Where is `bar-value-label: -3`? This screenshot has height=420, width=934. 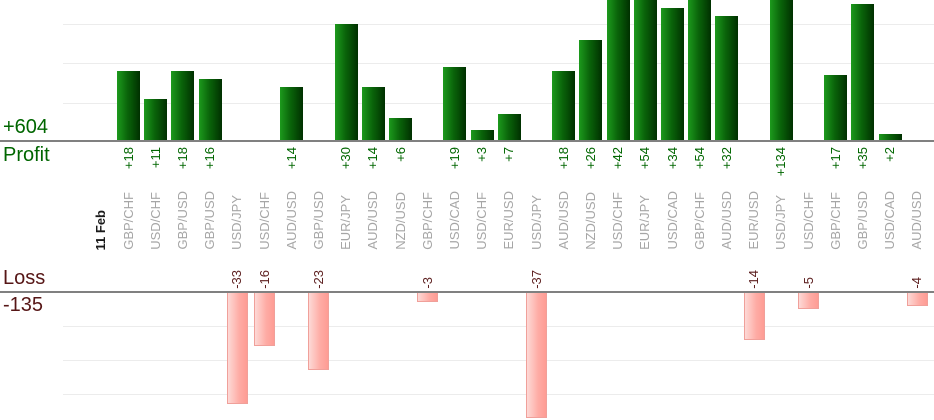
bar-value-label: -3 is located at coordinates (427, 283).